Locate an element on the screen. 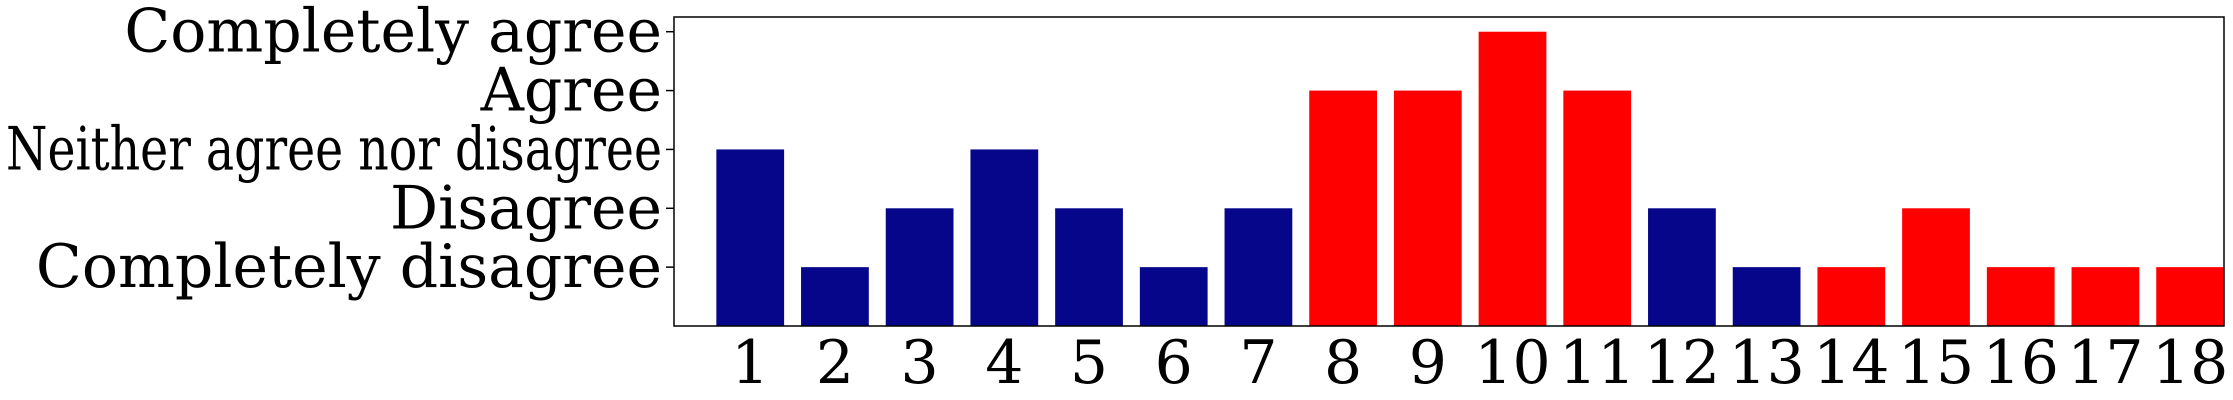 The image size is (2233, 400). x-tick-label-13: 13 is located at coordinates (1766, 363).